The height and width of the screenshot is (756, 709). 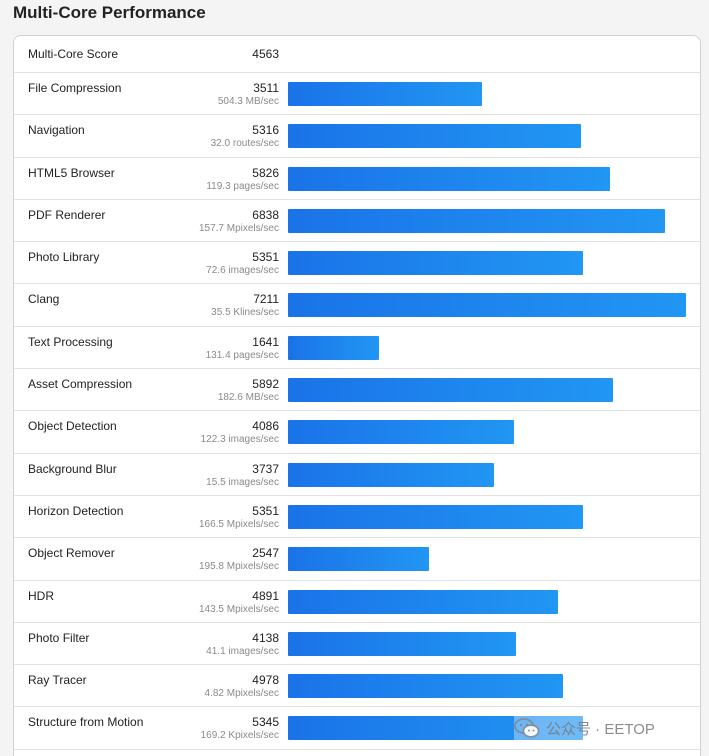 I want to click on benchmark-rate: 122.3 images/sec, so click(x=239, y=440).